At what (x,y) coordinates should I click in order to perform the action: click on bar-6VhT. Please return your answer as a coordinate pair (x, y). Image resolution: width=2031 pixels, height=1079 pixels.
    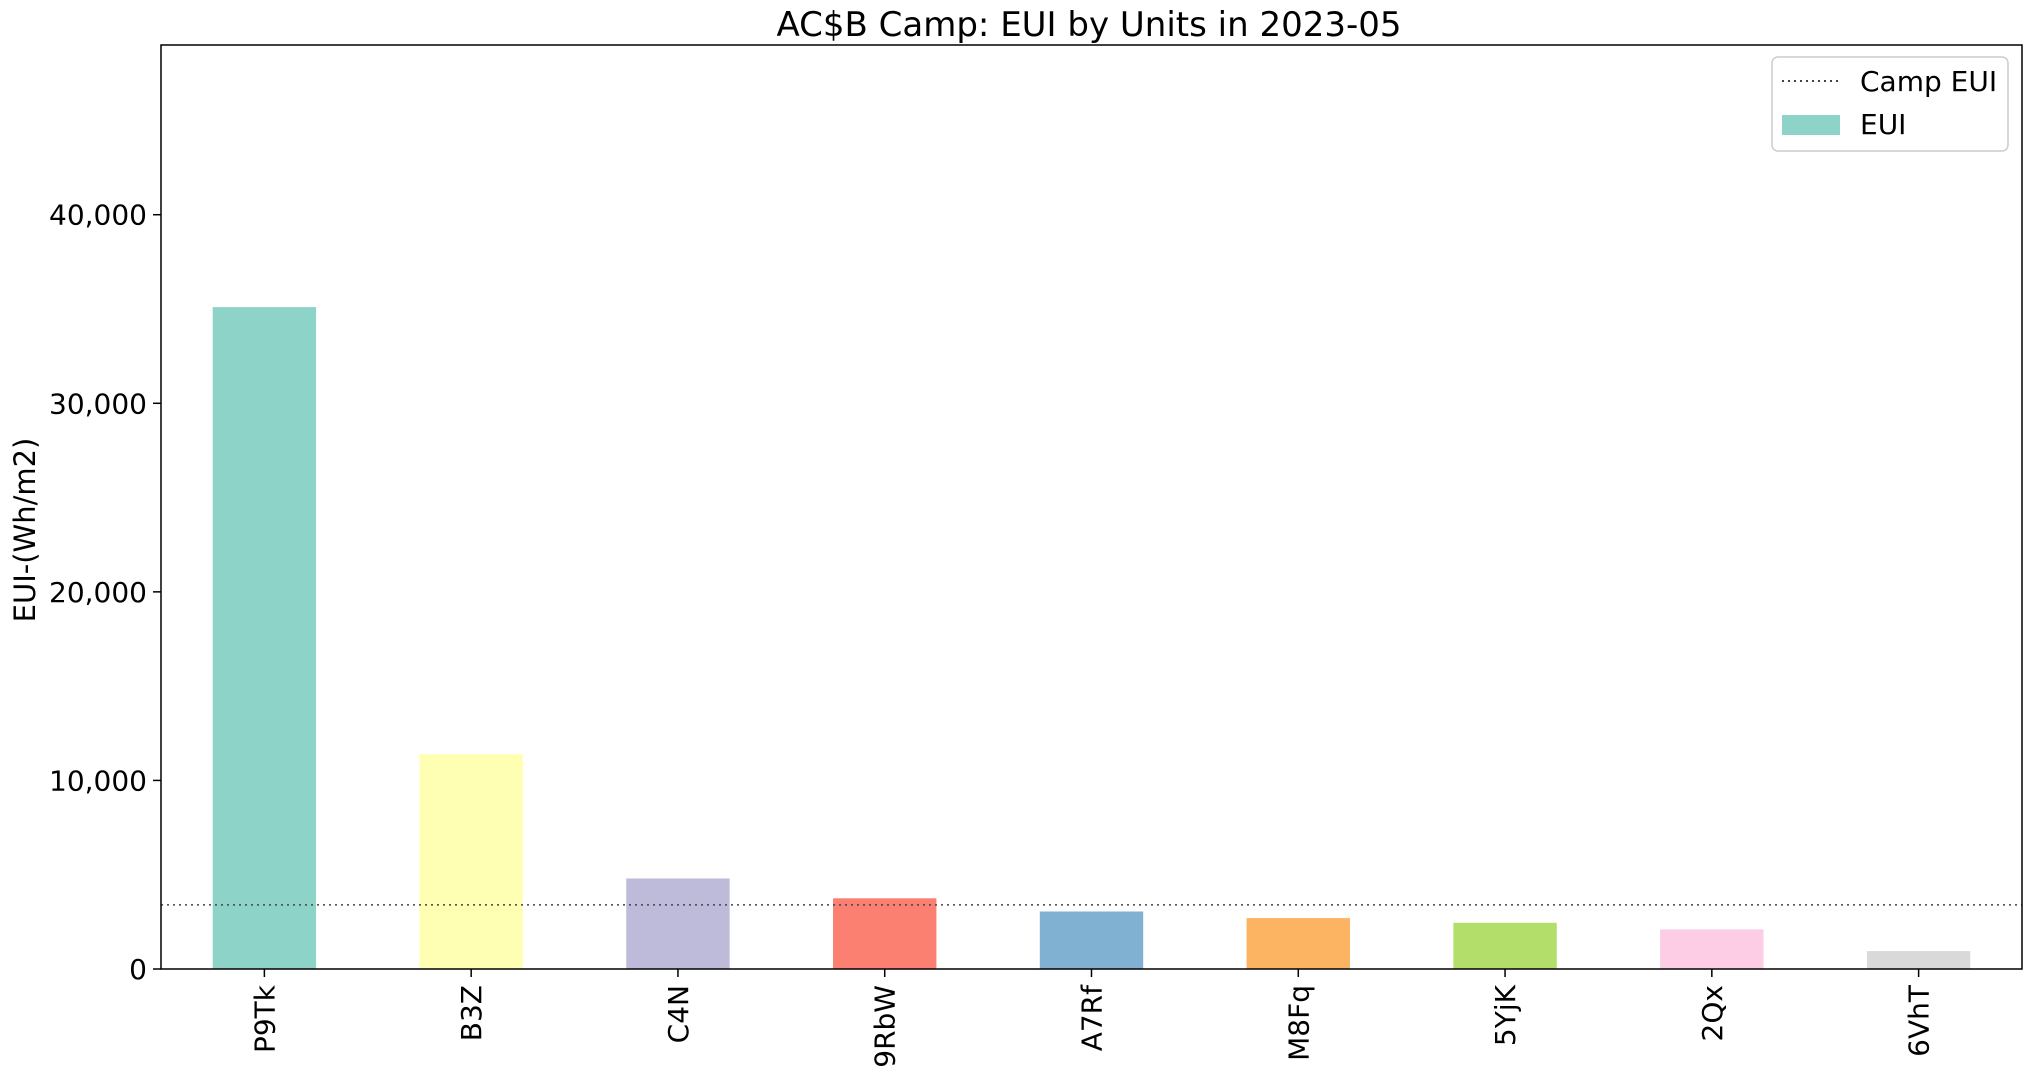
    Looking at the image, I should click on (1918, 960).